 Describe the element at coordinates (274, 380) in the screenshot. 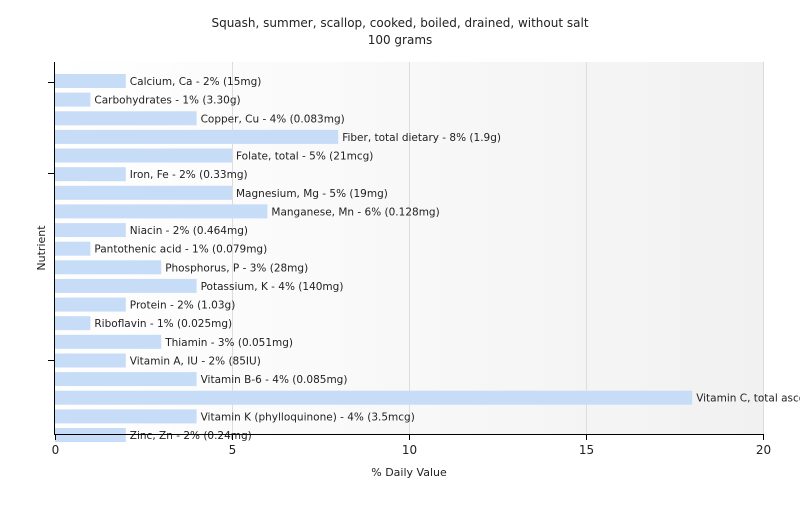

I see `bar-label: Vitamin B-6 - 4% (0.085mg)` at that location.